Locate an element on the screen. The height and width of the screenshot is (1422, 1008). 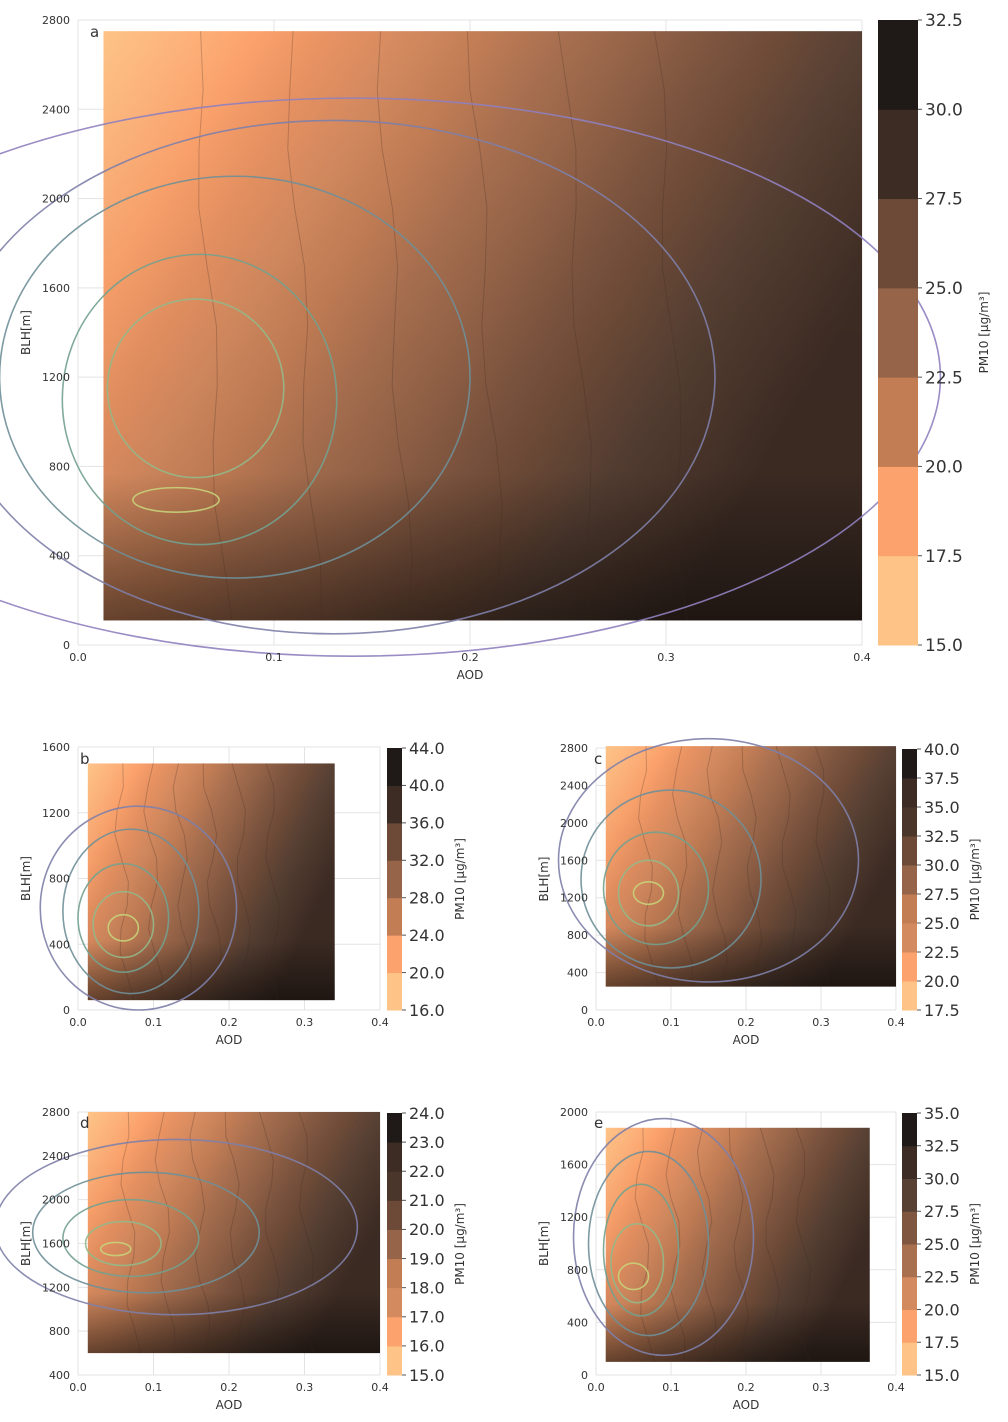
colorbar-tick-label: 37.5 is located at coordinates (942, 778).